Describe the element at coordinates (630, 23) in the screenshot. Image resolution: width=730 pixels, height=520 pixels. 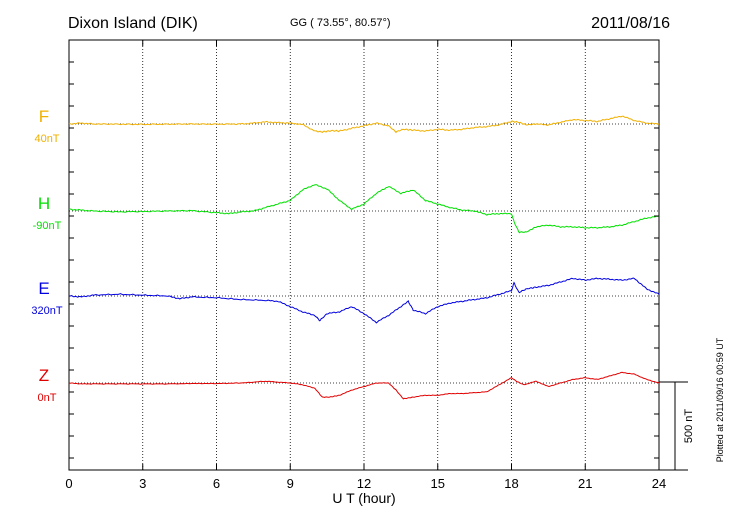
I see `chart-date: 2011/08/16` at that location.